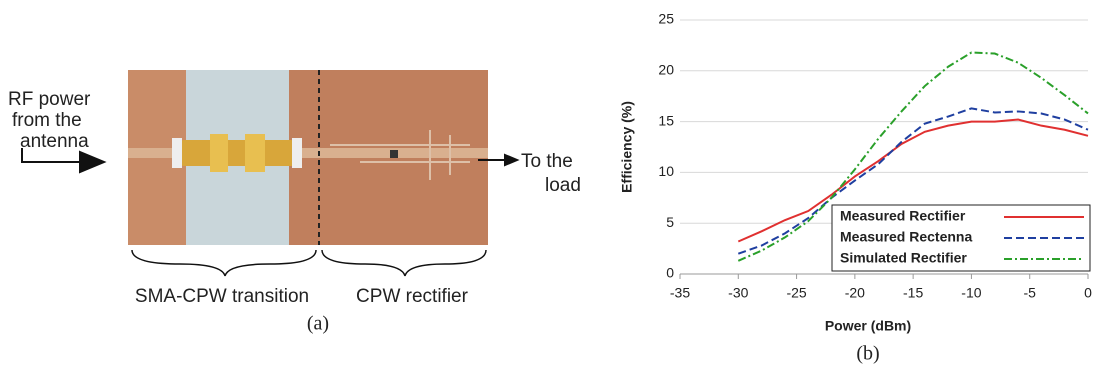  What do you see at coordinates (666, 70) in the screenshot?
I see `y-tick-label: 20` at bounding box center [666, 70].